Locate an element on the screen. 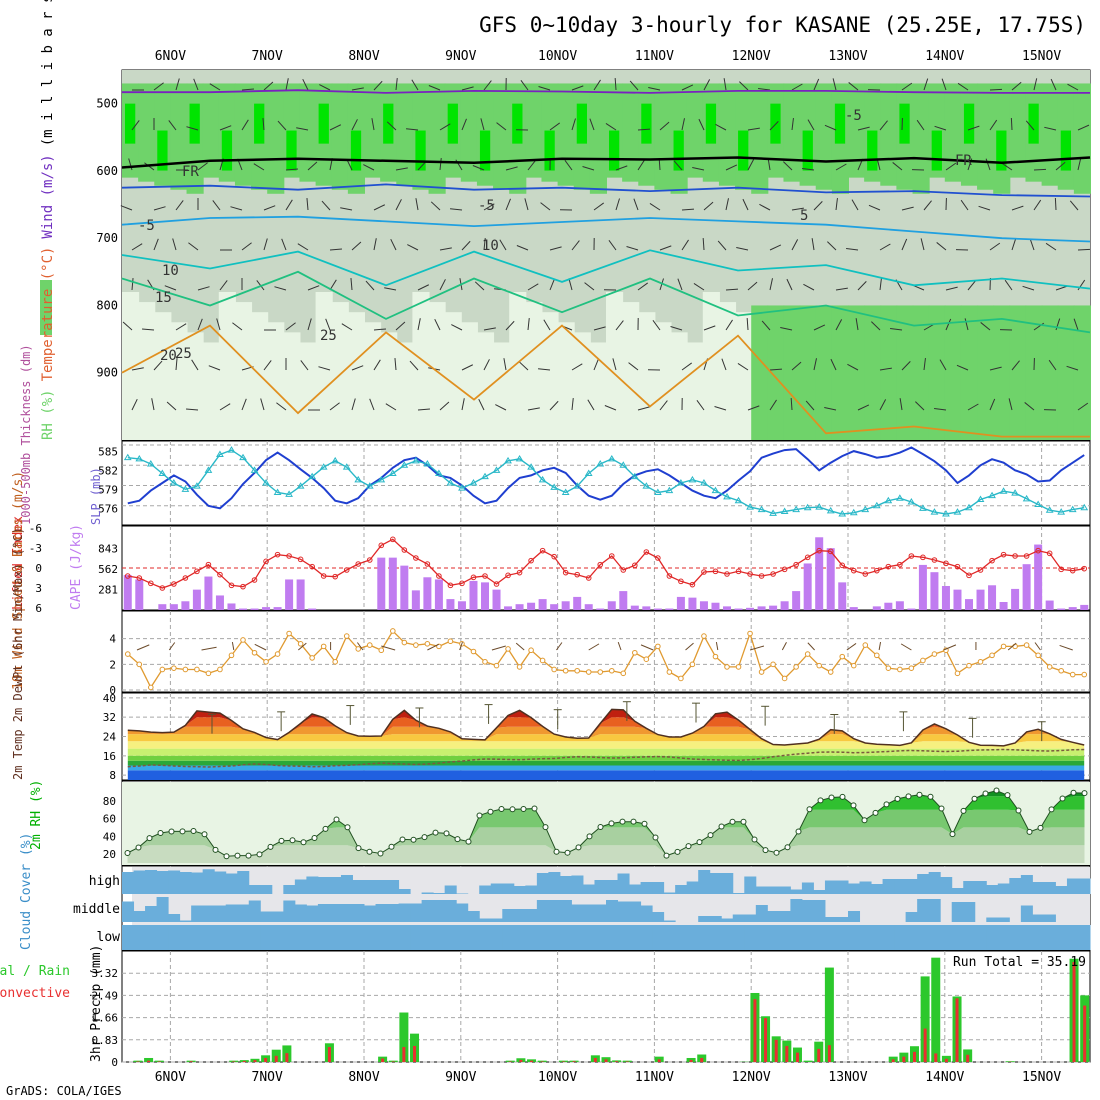 The image size is (1100, 1100). wind-tick-label: 0 is located at coordinates (112, 690).